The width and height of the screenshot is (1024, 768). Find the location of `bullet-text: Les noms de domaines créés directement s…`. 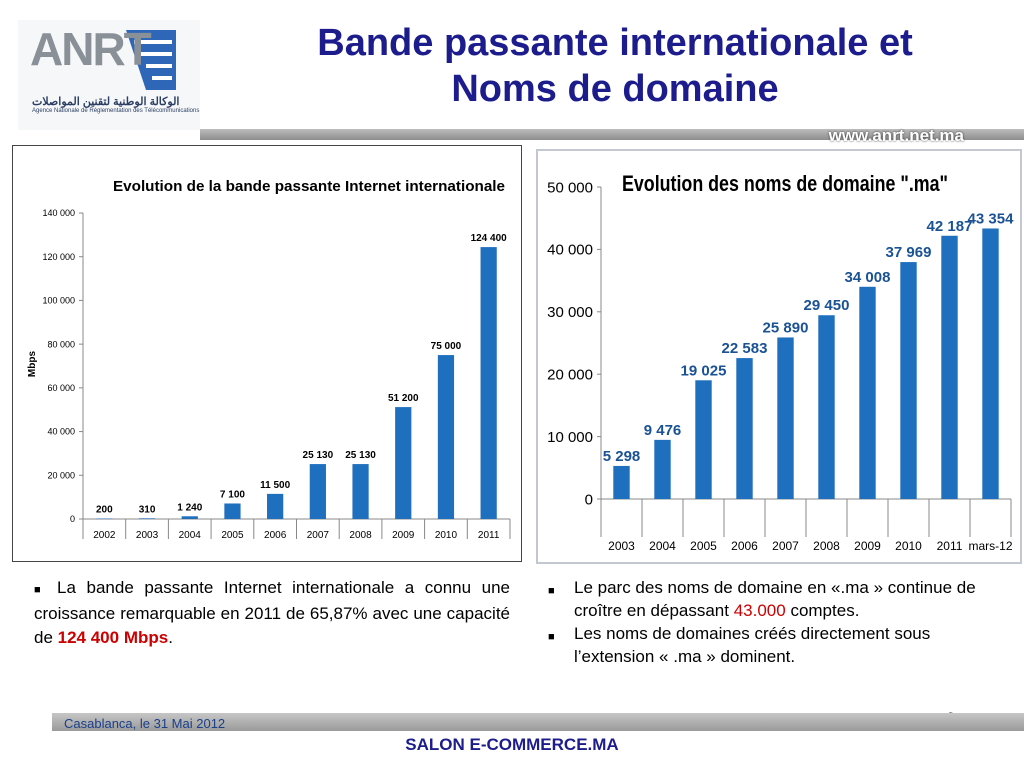

bullet-text: Les noms de domaines créés directement s… is located at coordinates (752, 645).